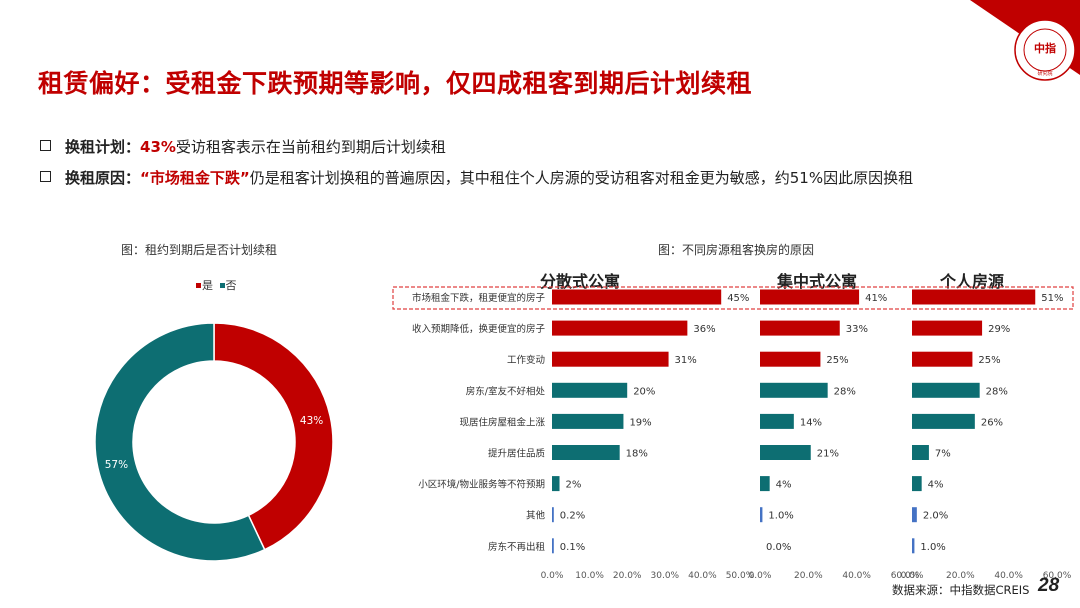 The width and height of the screenshot is (1080, 608). I want to click on bar-value-label: 26%, so click(992, 422).